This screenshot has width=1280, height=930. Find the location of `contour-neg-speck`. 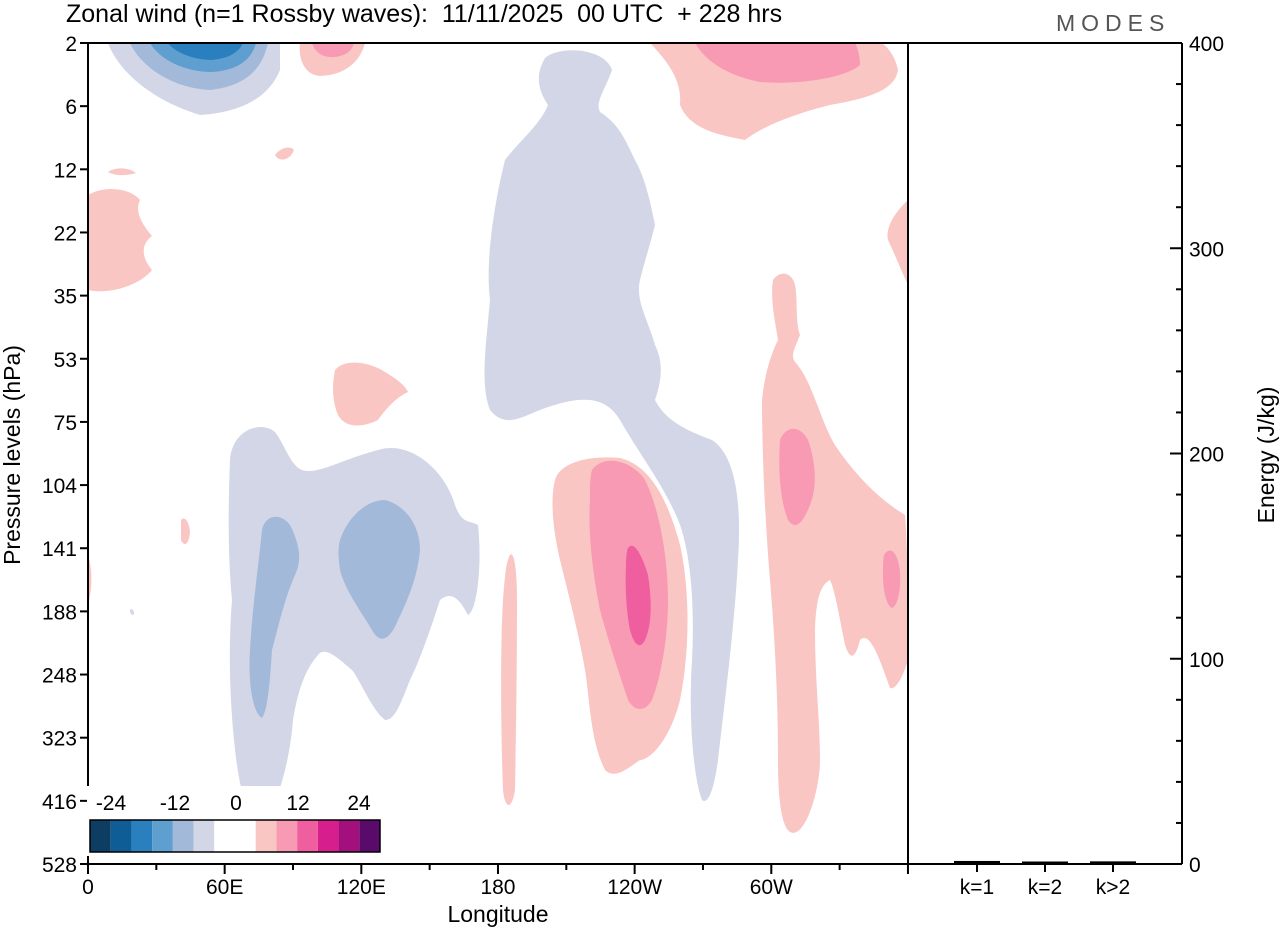

contour-neg-speck is located at coordinates (132, 612).